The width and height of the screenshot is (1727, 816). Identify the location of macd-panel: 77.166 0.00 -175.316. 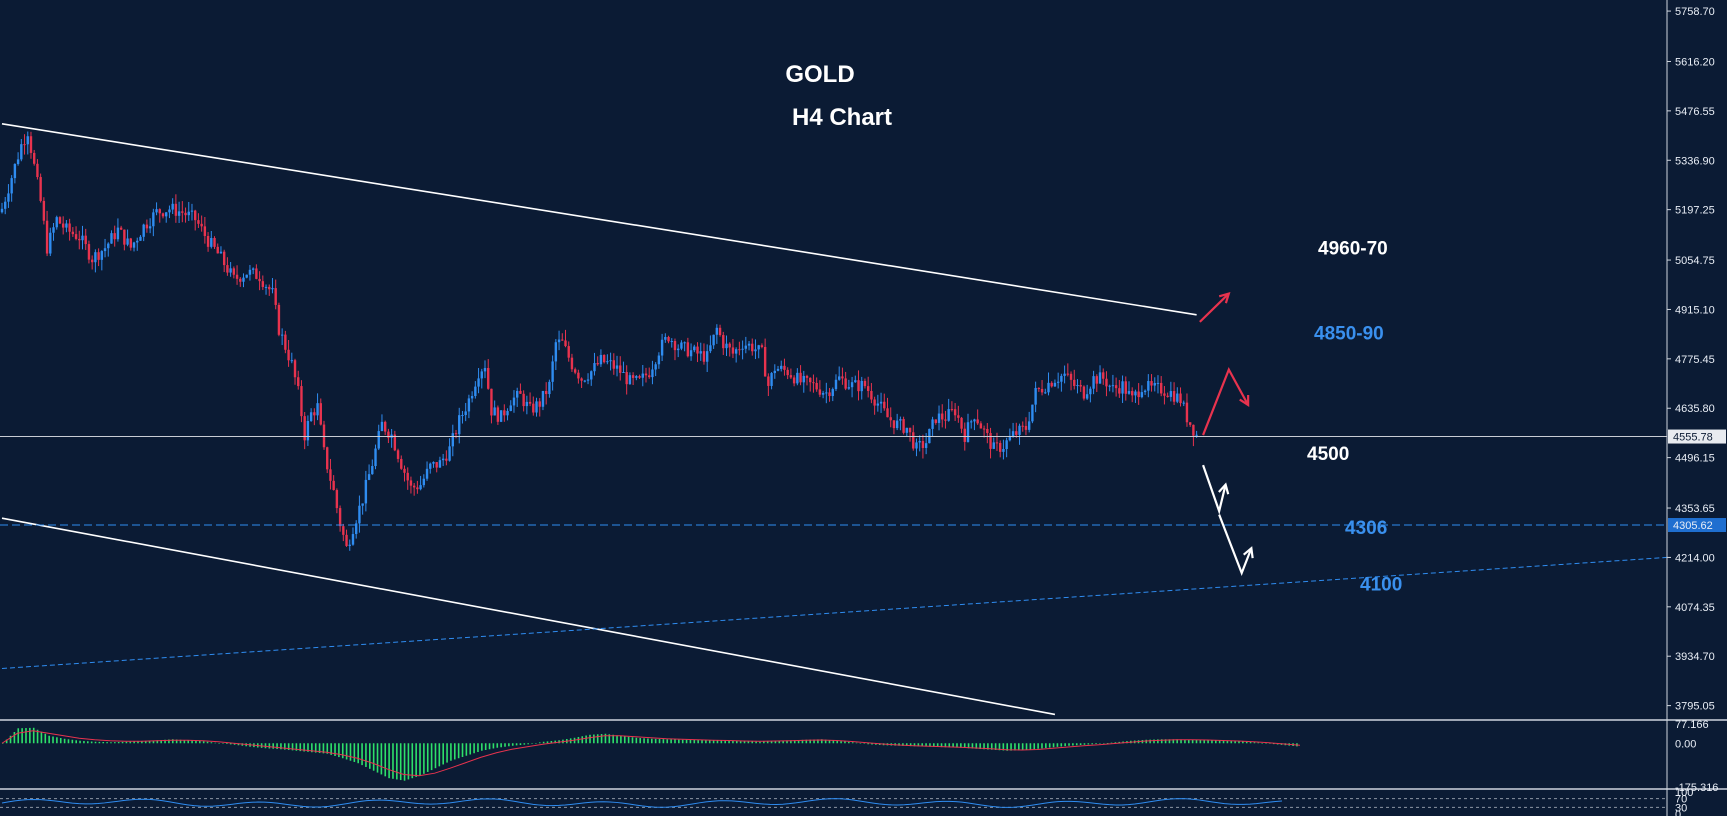
(859, 756).